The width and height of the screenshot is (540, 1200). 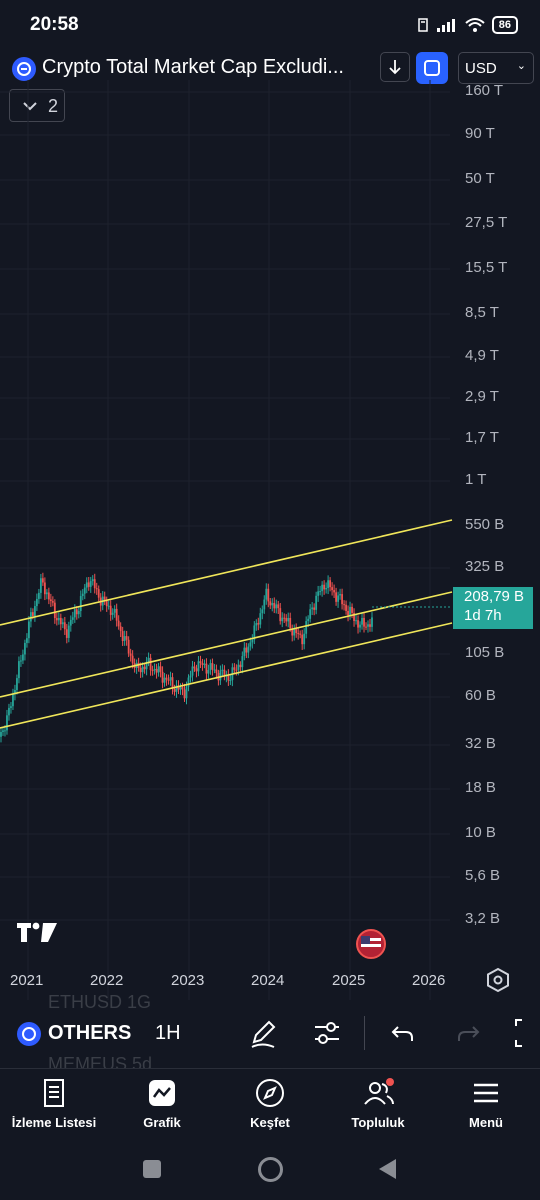 What do you see at coordinates (483, 615) in the screenshot?
I see `bar-countdown: 1d 7h` at bounding box center [483, 615].